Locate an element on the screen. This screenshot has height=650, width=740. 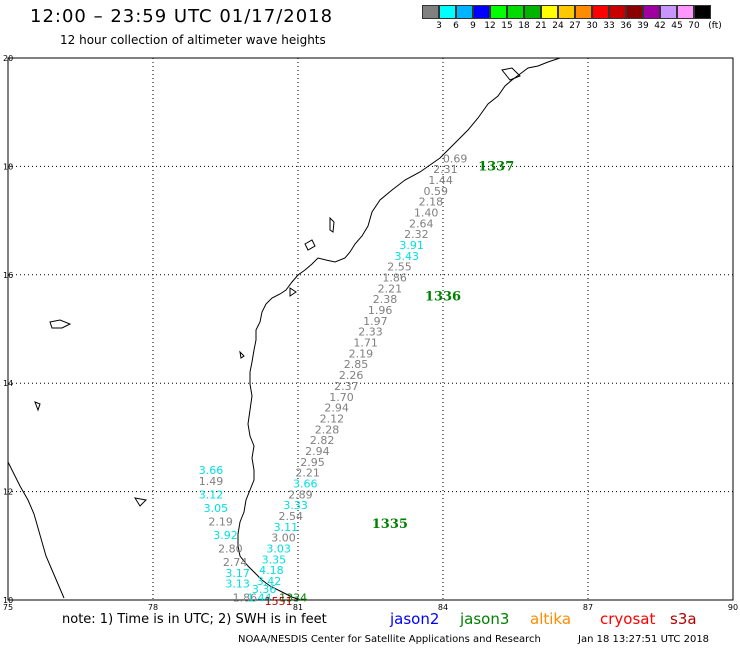
lon-tick-label: 81 is located at coordinates (298, 607).